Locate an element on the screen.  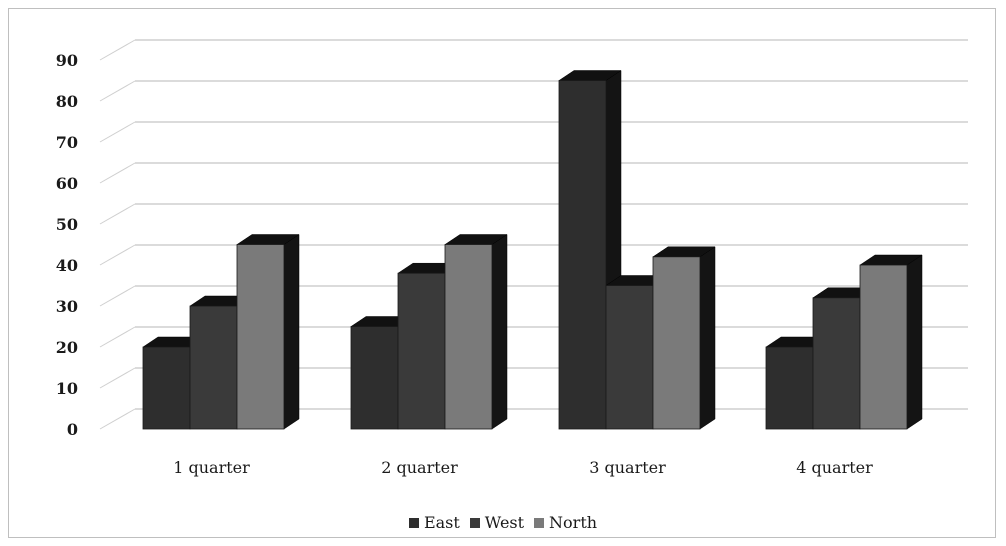
y-axis-ticks: 0 10 20 30 40 50 60 70 80 90 is located at coordinates (67, 245).